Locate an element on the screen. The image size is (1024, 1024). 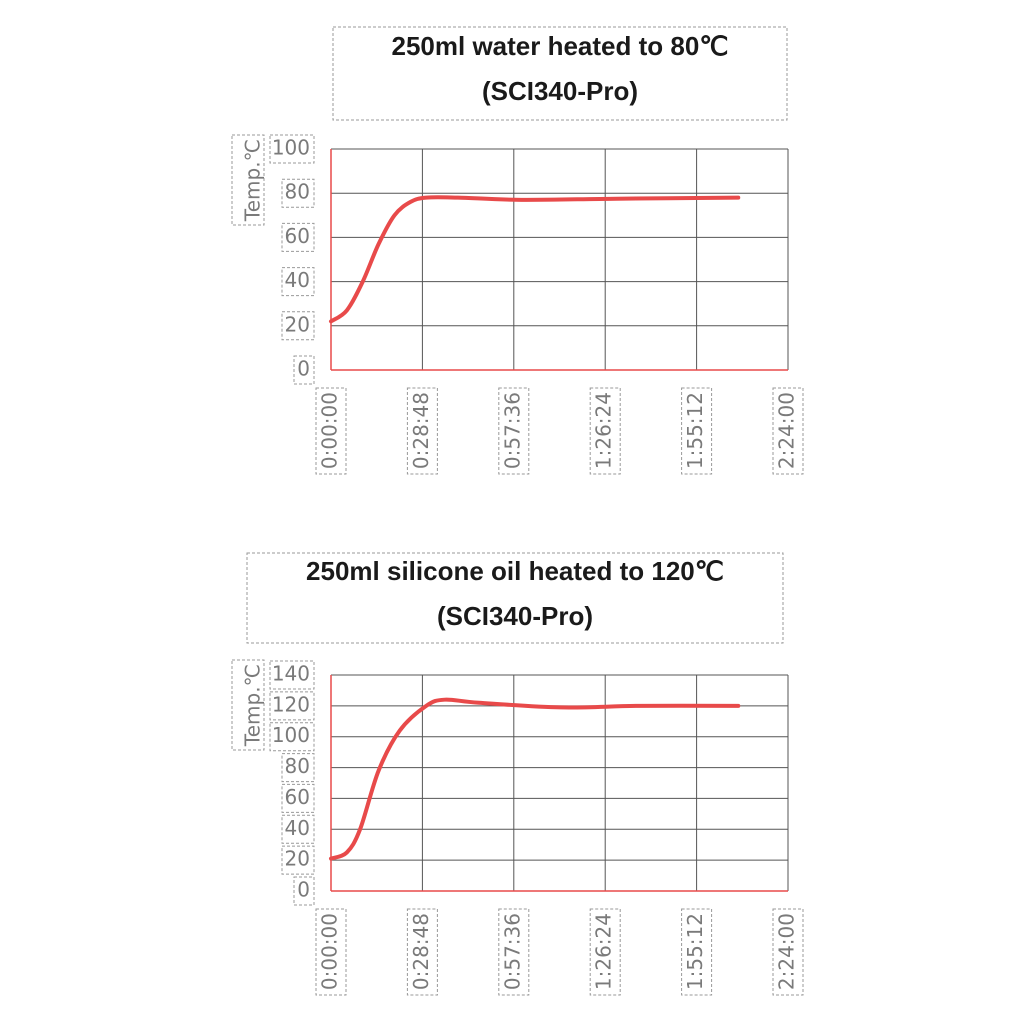
y-tick-label: 140 is located at coordinates (291, 674).